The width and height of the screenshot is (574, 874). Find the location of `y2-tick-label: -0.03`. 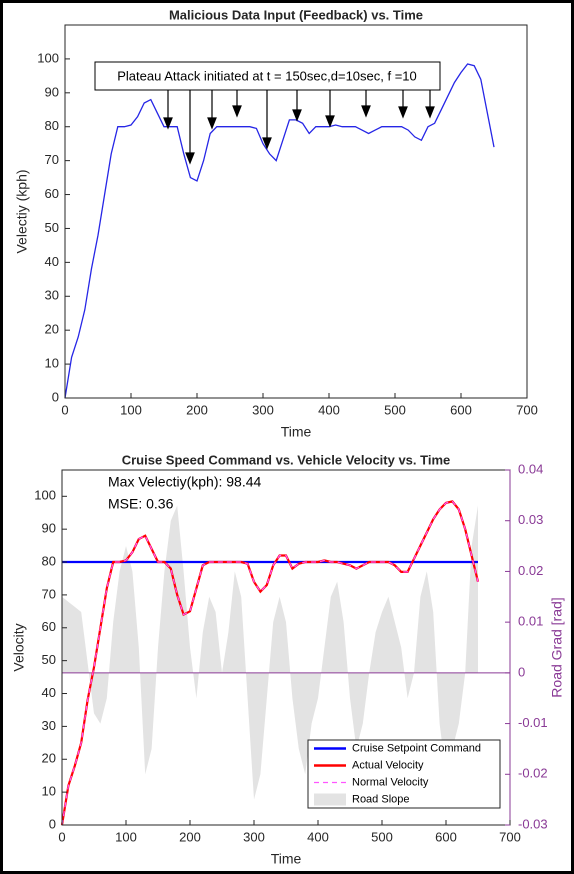

y2-tick-label: -0.03 is located at coordinates (533, 823).